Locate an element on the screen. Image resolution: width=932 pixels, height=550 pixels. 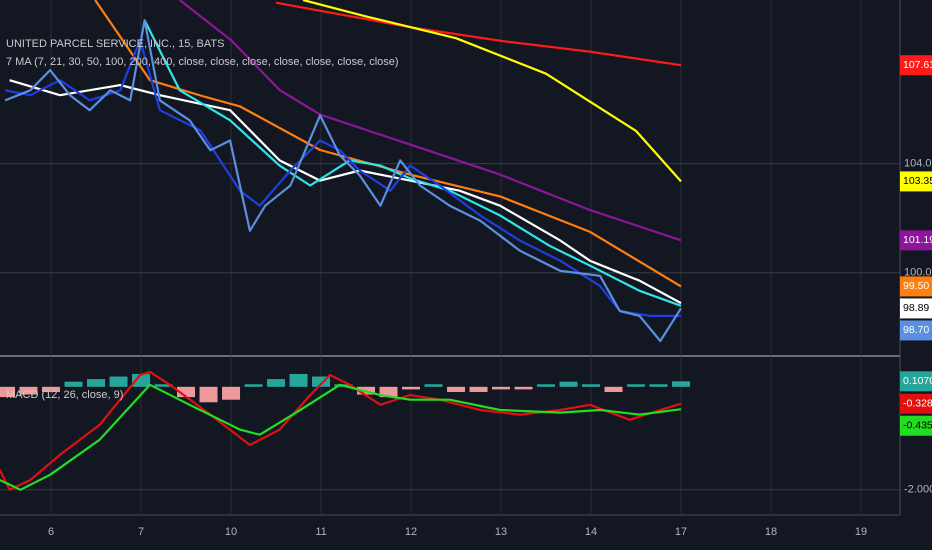
price-tag: 98.89 is located at coordinates (916, 308).